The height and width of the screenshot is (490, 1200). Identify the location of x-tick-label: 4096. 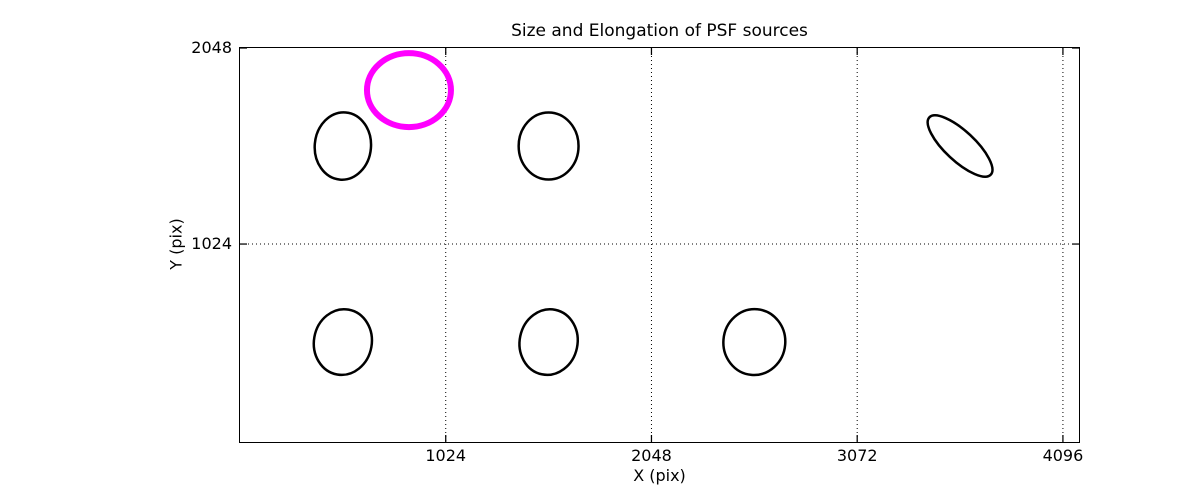
(1063, 455).